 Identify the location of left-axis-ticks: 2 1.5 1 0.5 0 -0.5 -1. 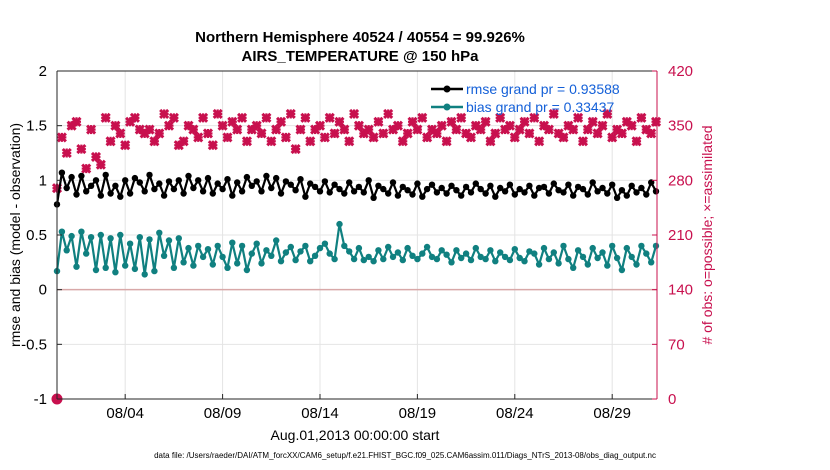
(41, 235).